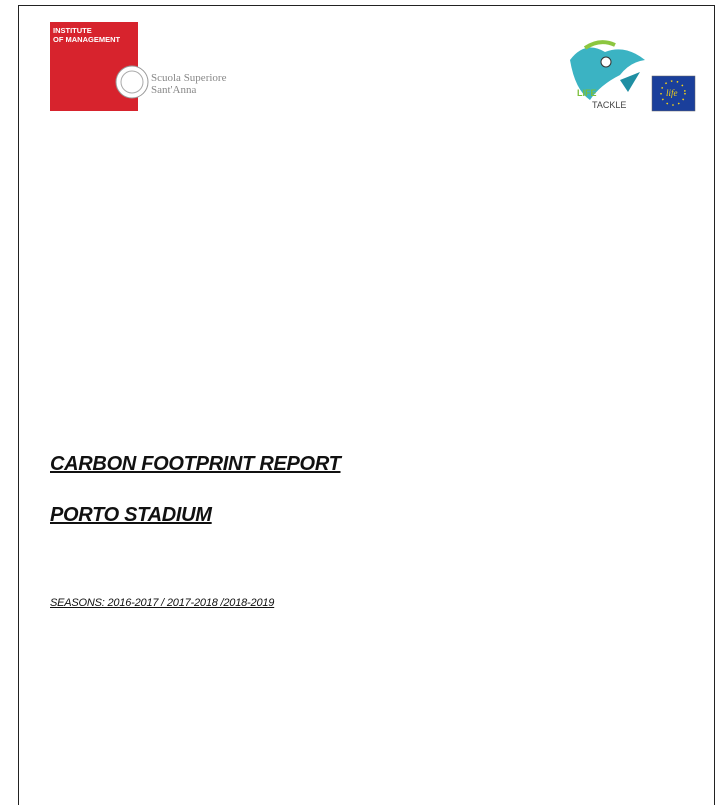  I want to click on institute-line1: INSTITUTE, so click(72, 30).